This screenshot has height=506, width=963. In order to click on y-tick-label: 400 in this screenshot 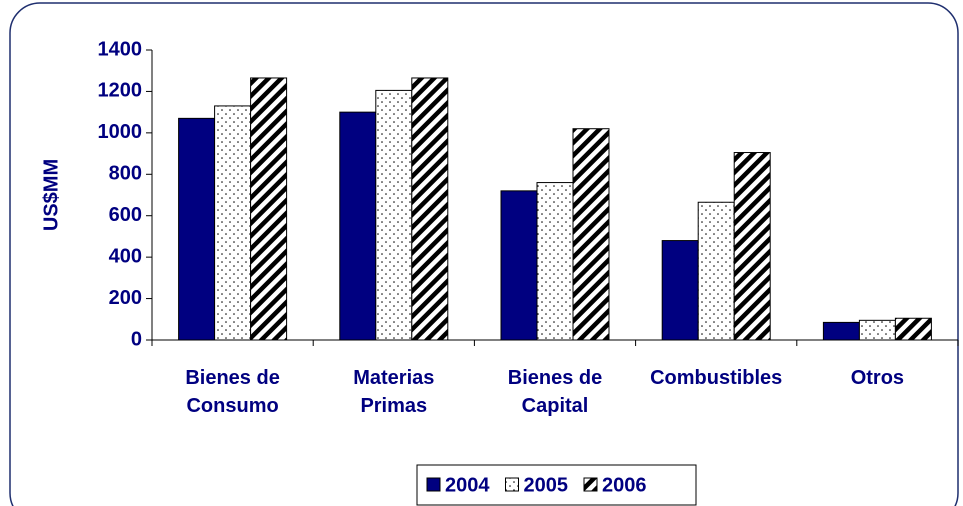, I will do `click(125, 256)`.